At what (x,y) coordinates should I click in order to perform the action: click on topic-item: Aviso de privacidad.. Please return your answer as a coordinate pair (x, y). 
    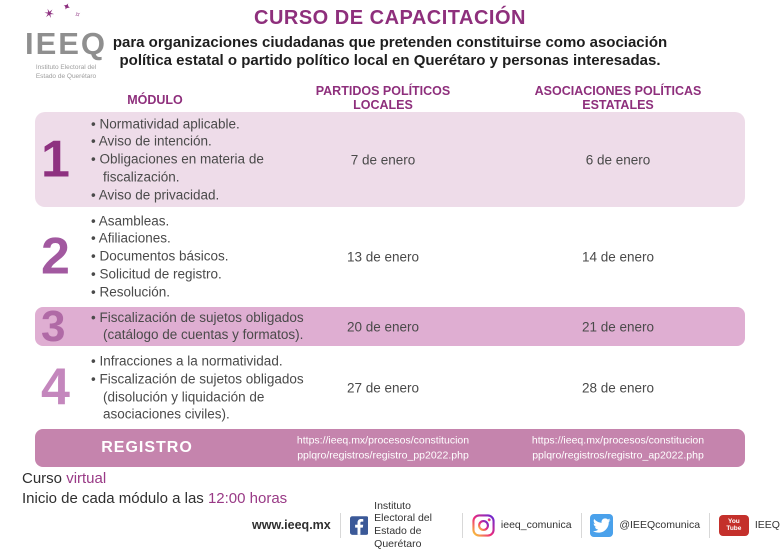
    Looking at the image, I should click on (210, 195).